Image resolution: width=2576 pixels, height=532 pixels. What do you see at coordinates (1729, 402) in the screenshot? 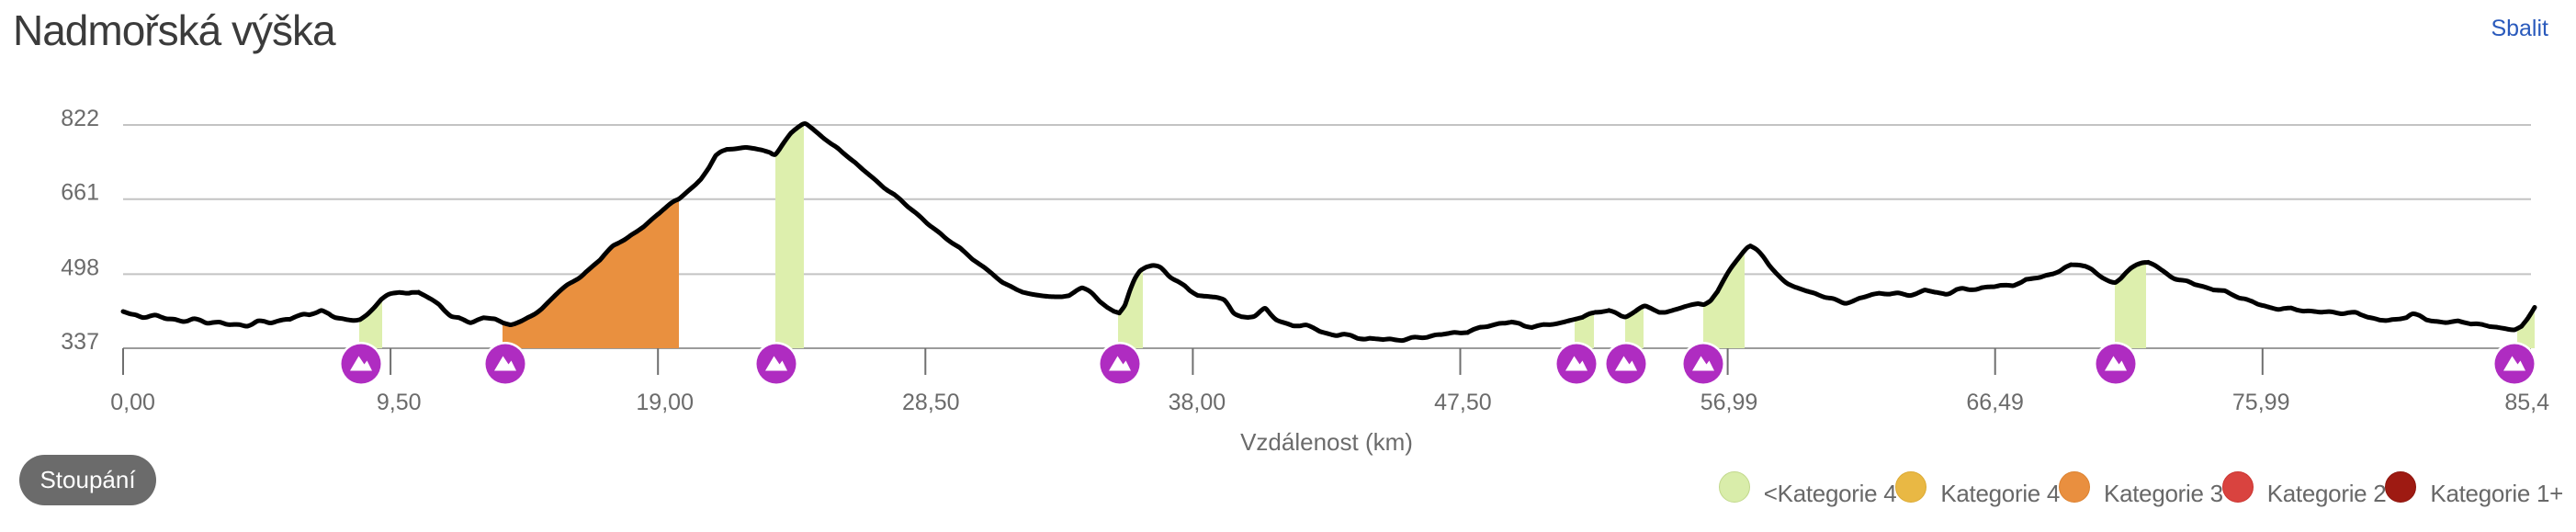
I see `svg-text: 56,99` at bounding box center [1729, 402].